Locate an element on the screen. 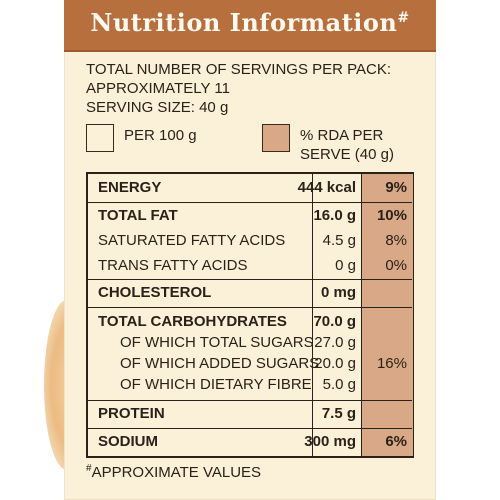 This screenshot has width=500, height=500. nutrient-amount: 7.5 g is located at coordinates (338, 413).